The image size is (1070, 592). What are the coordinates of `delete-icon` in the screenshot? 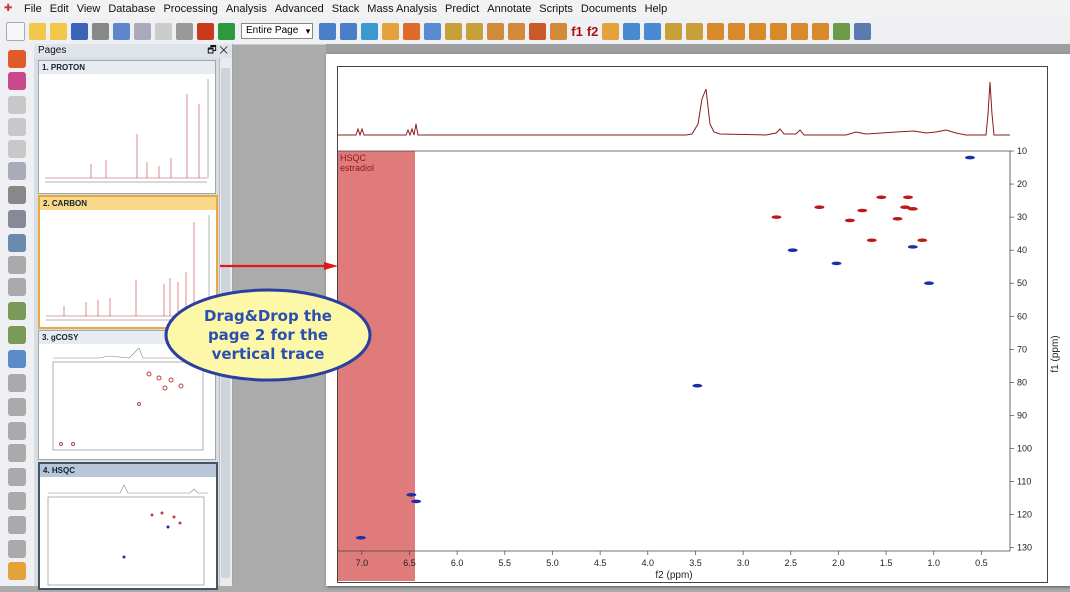 It's located at (17, 59).